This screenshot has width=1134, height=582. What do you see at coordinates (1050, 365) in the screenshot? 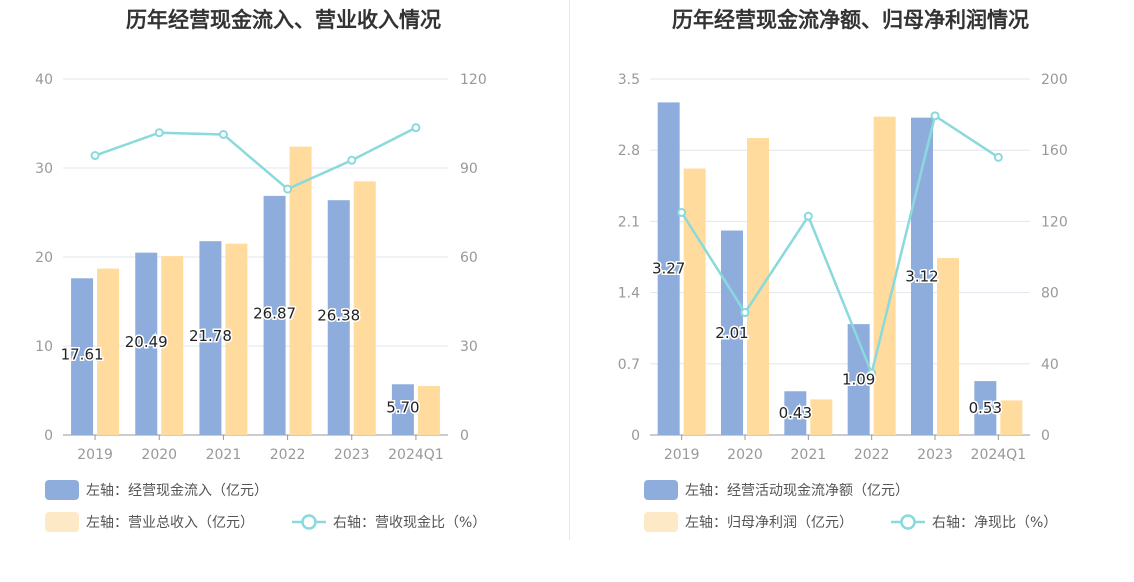
I see `y-right-tick-label: 40` at bounding box center [1050, 365].